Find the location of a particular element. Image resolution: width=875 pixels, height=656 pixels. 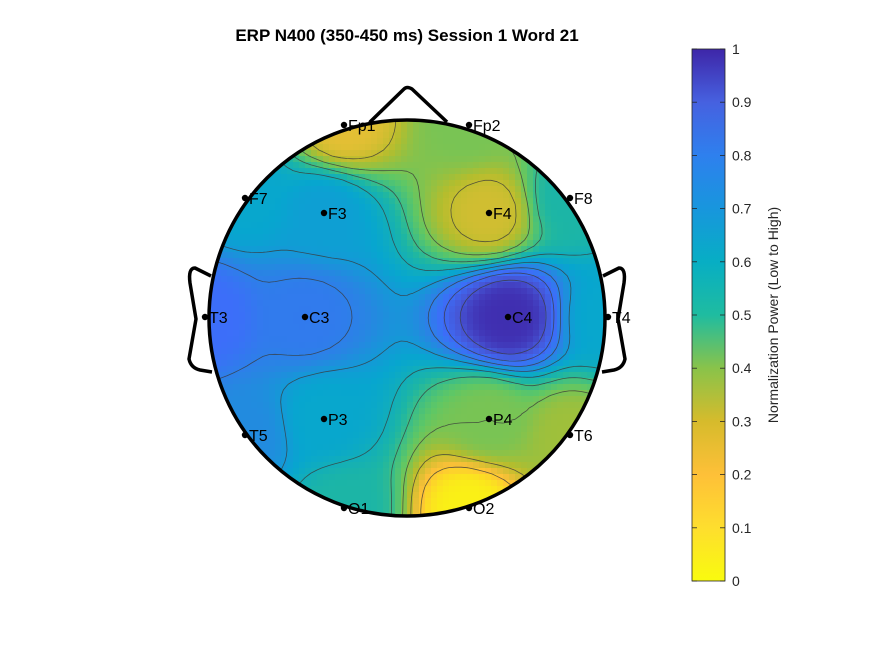

electrode-f8 is located at coordinates (570, 198).